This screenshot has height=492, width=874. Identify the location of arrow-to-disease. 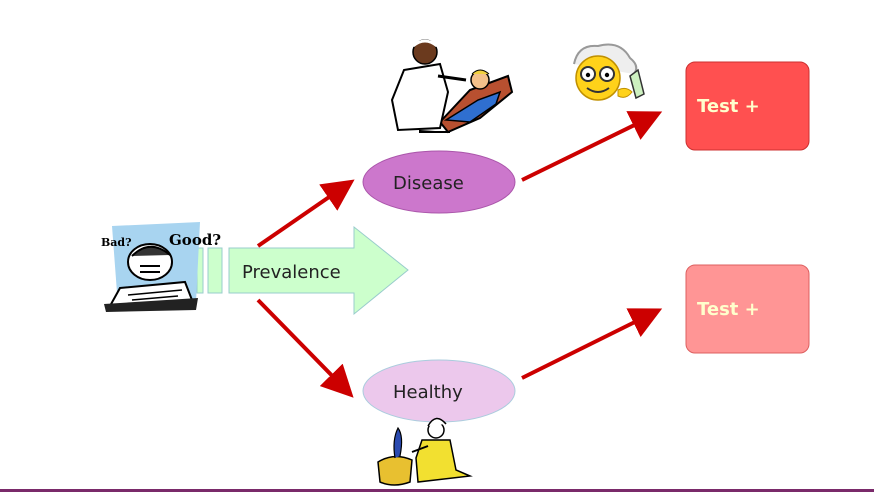
(305, 213).